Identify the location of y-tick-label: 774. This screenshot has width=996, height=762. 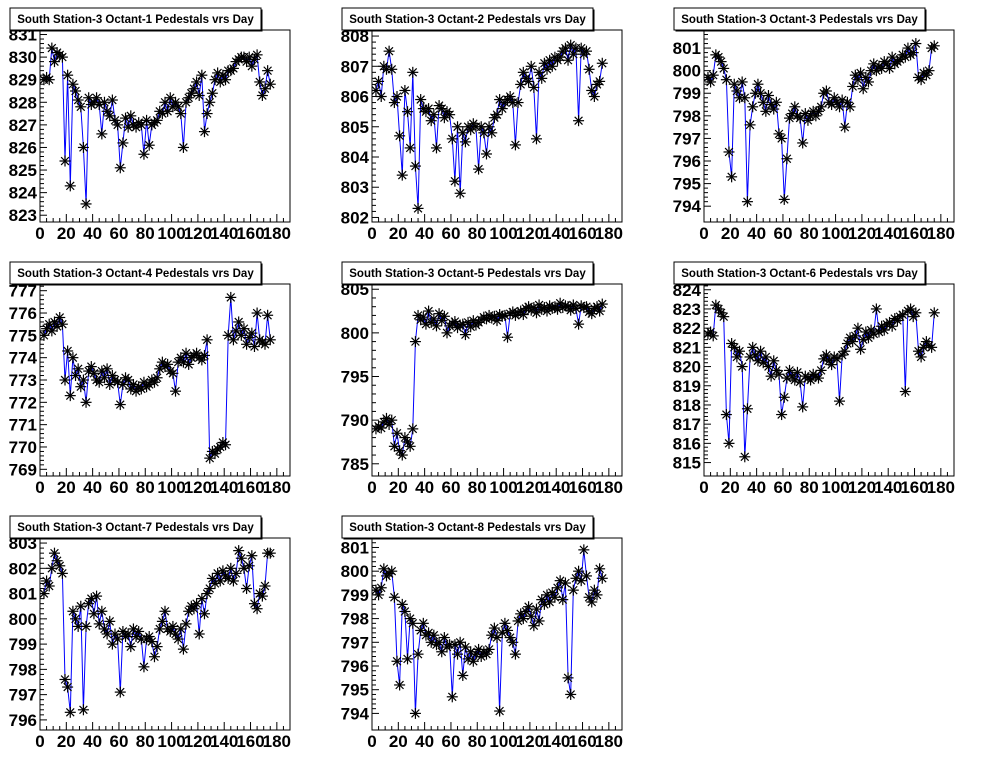
(23, 358).